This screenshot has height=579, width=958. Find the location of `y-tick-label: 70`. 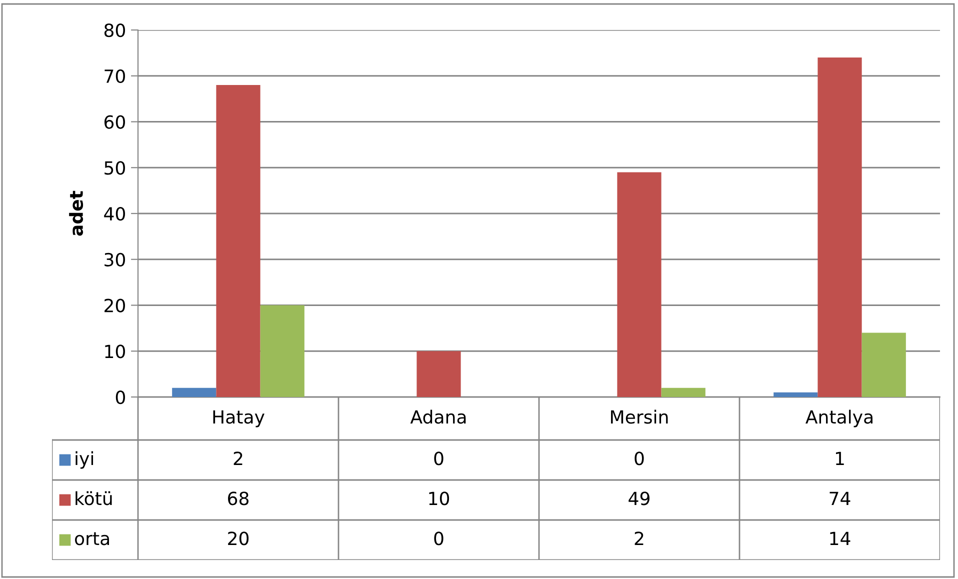

y-tick-label: 70 is located at coordinates (114, 76).